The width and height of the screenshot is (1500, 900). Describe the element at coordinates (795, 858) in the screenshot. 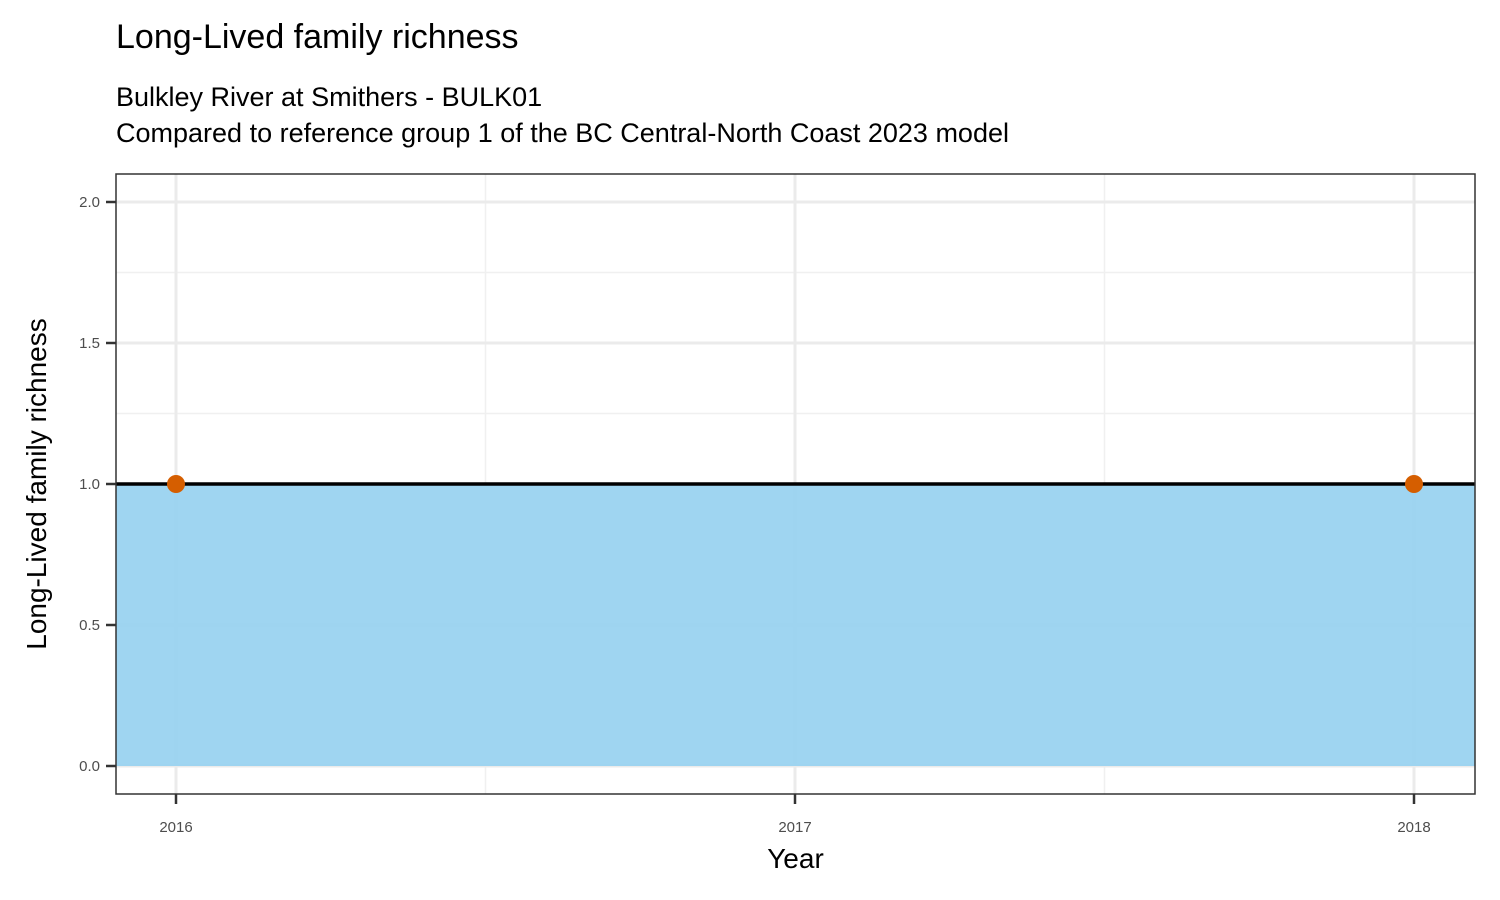

I see `x-axis-label: Year` at that location.